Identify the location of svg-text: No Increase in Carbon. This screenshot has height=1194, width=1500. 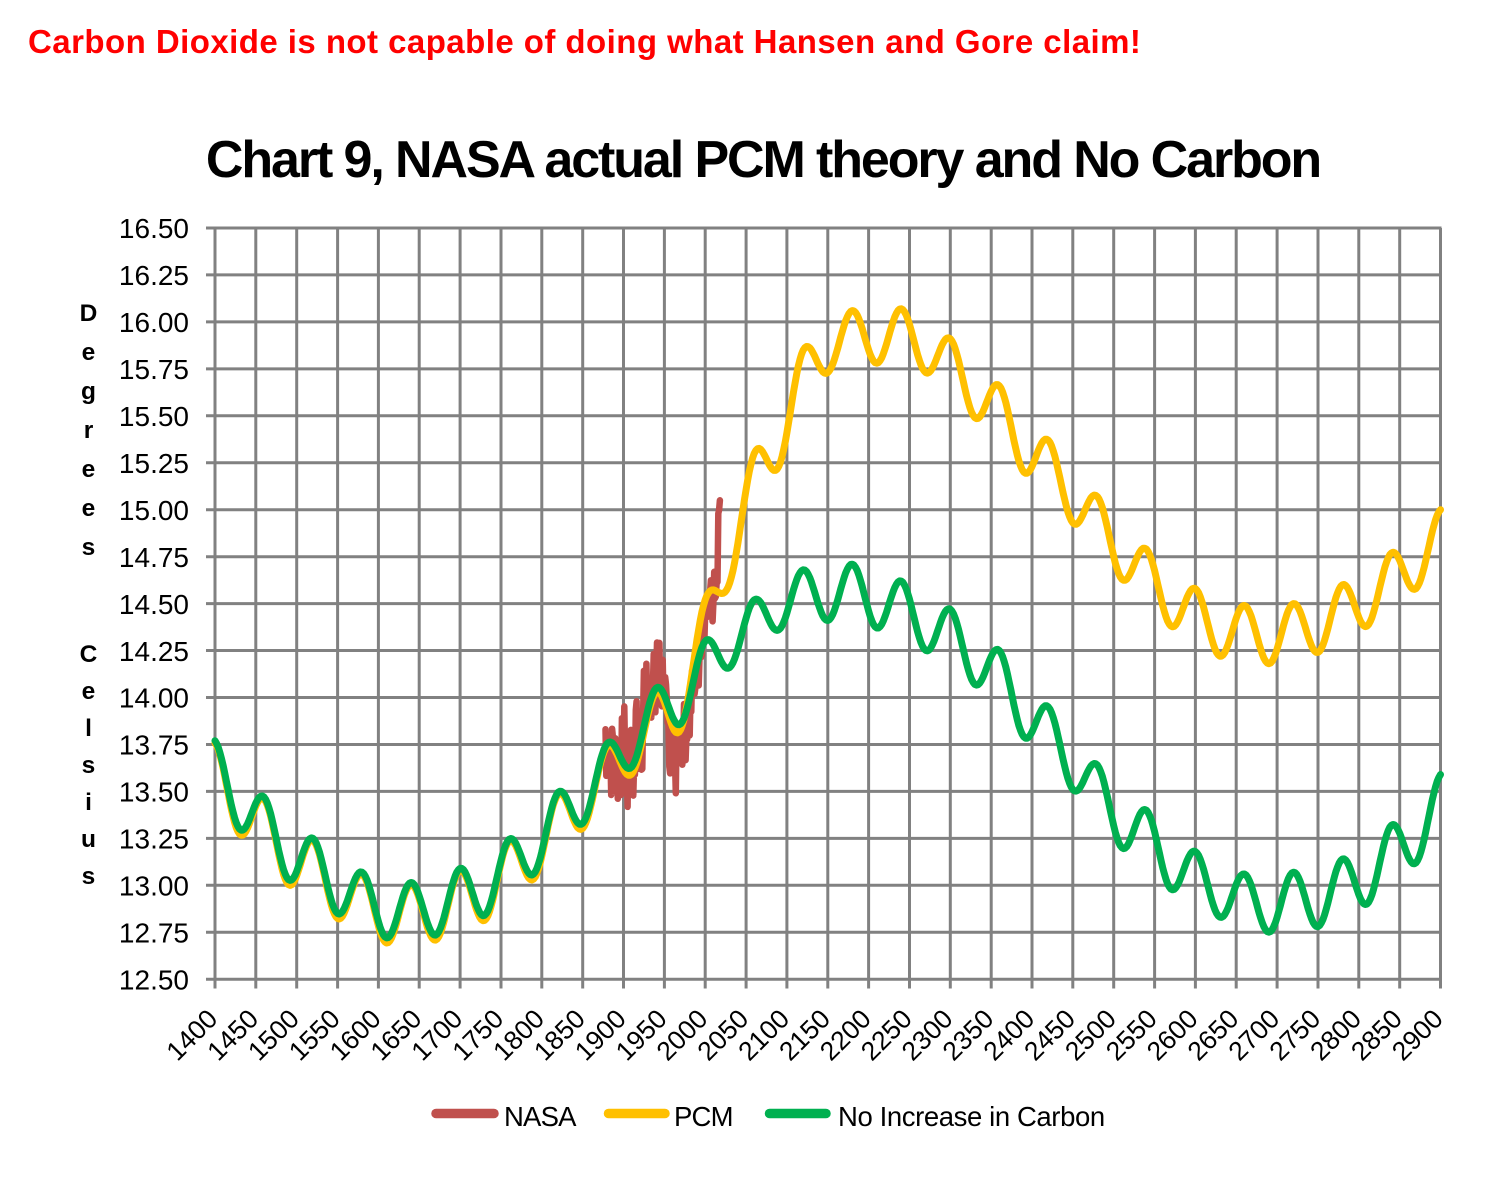
(971, 1116).